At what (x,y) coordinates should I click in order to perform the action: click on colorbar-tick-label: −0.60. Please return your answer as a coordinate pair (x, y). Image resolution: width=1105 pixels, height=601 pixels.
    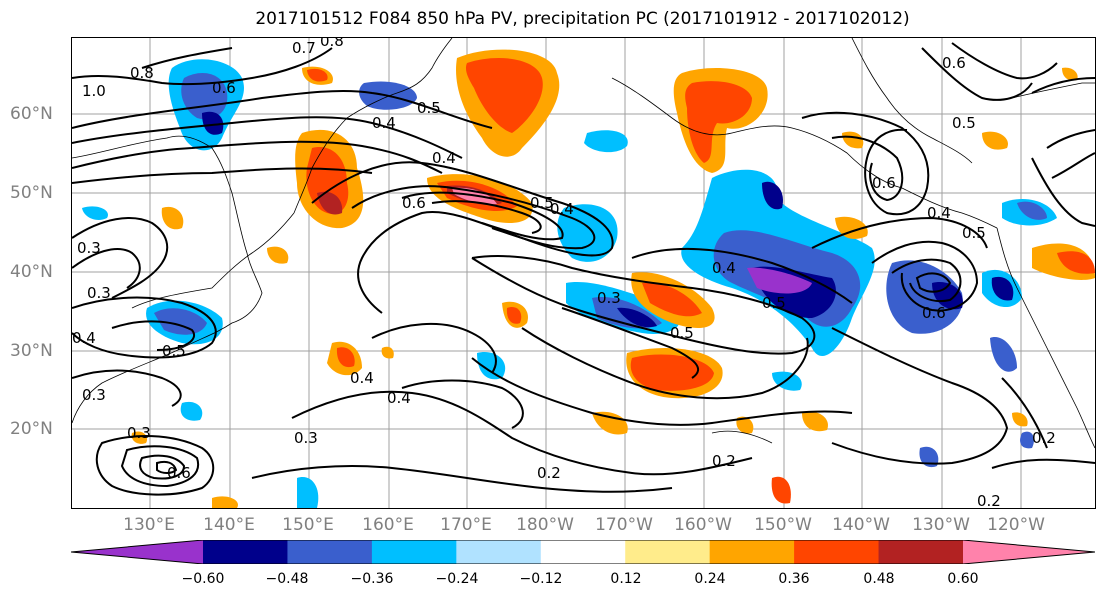
    Looking at the image, I should click on (203, 579).